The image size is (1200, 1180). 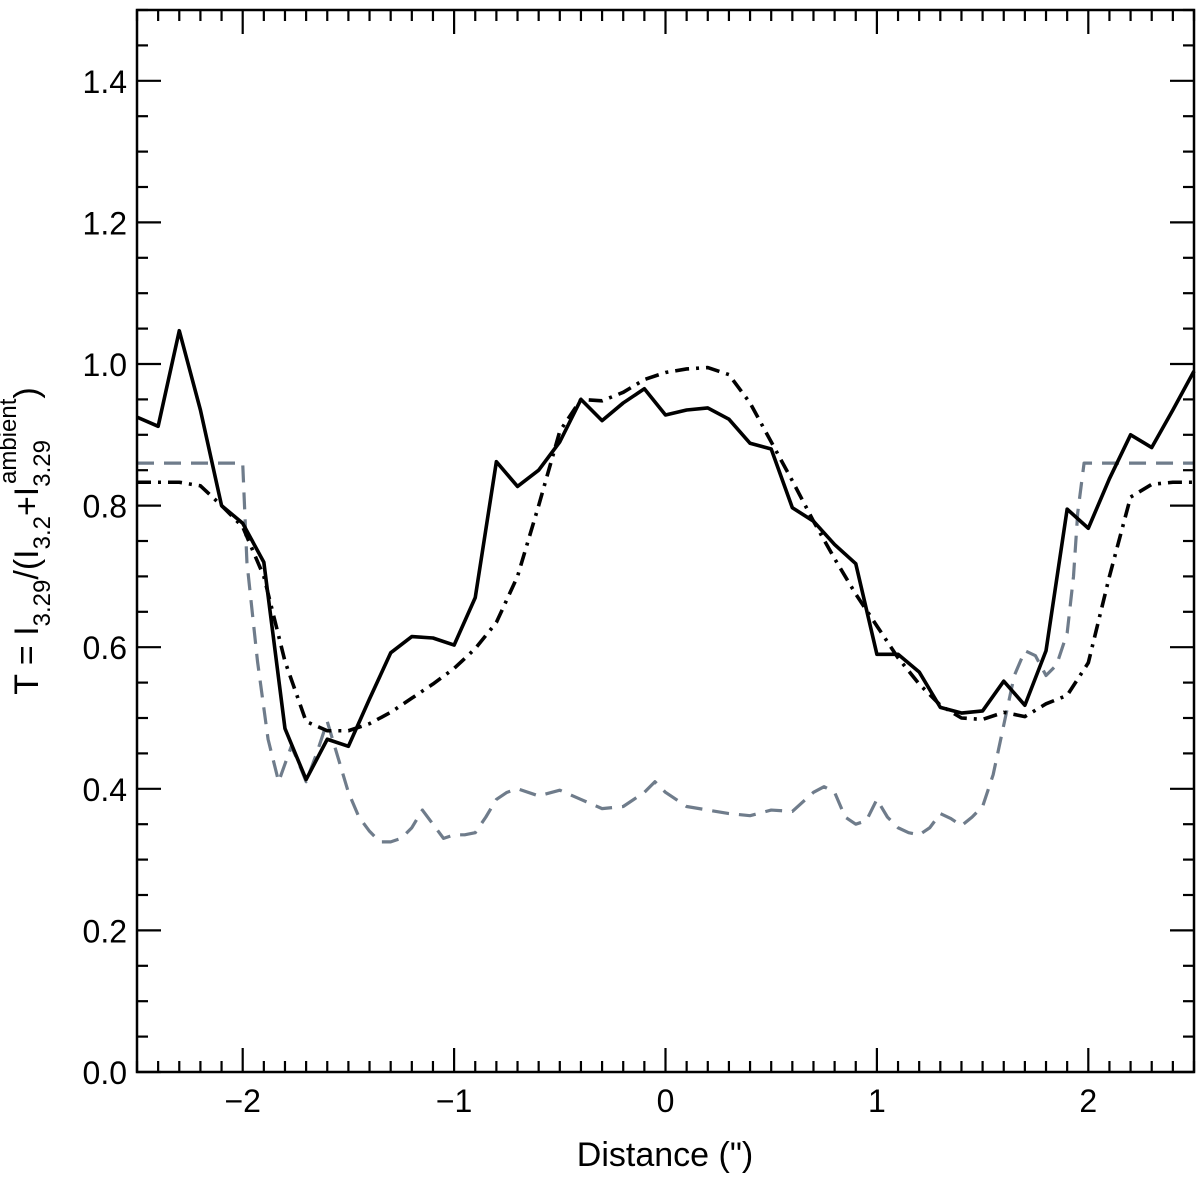 I want to click on y-tick-label: 1.2, so click(x=105, y=223).